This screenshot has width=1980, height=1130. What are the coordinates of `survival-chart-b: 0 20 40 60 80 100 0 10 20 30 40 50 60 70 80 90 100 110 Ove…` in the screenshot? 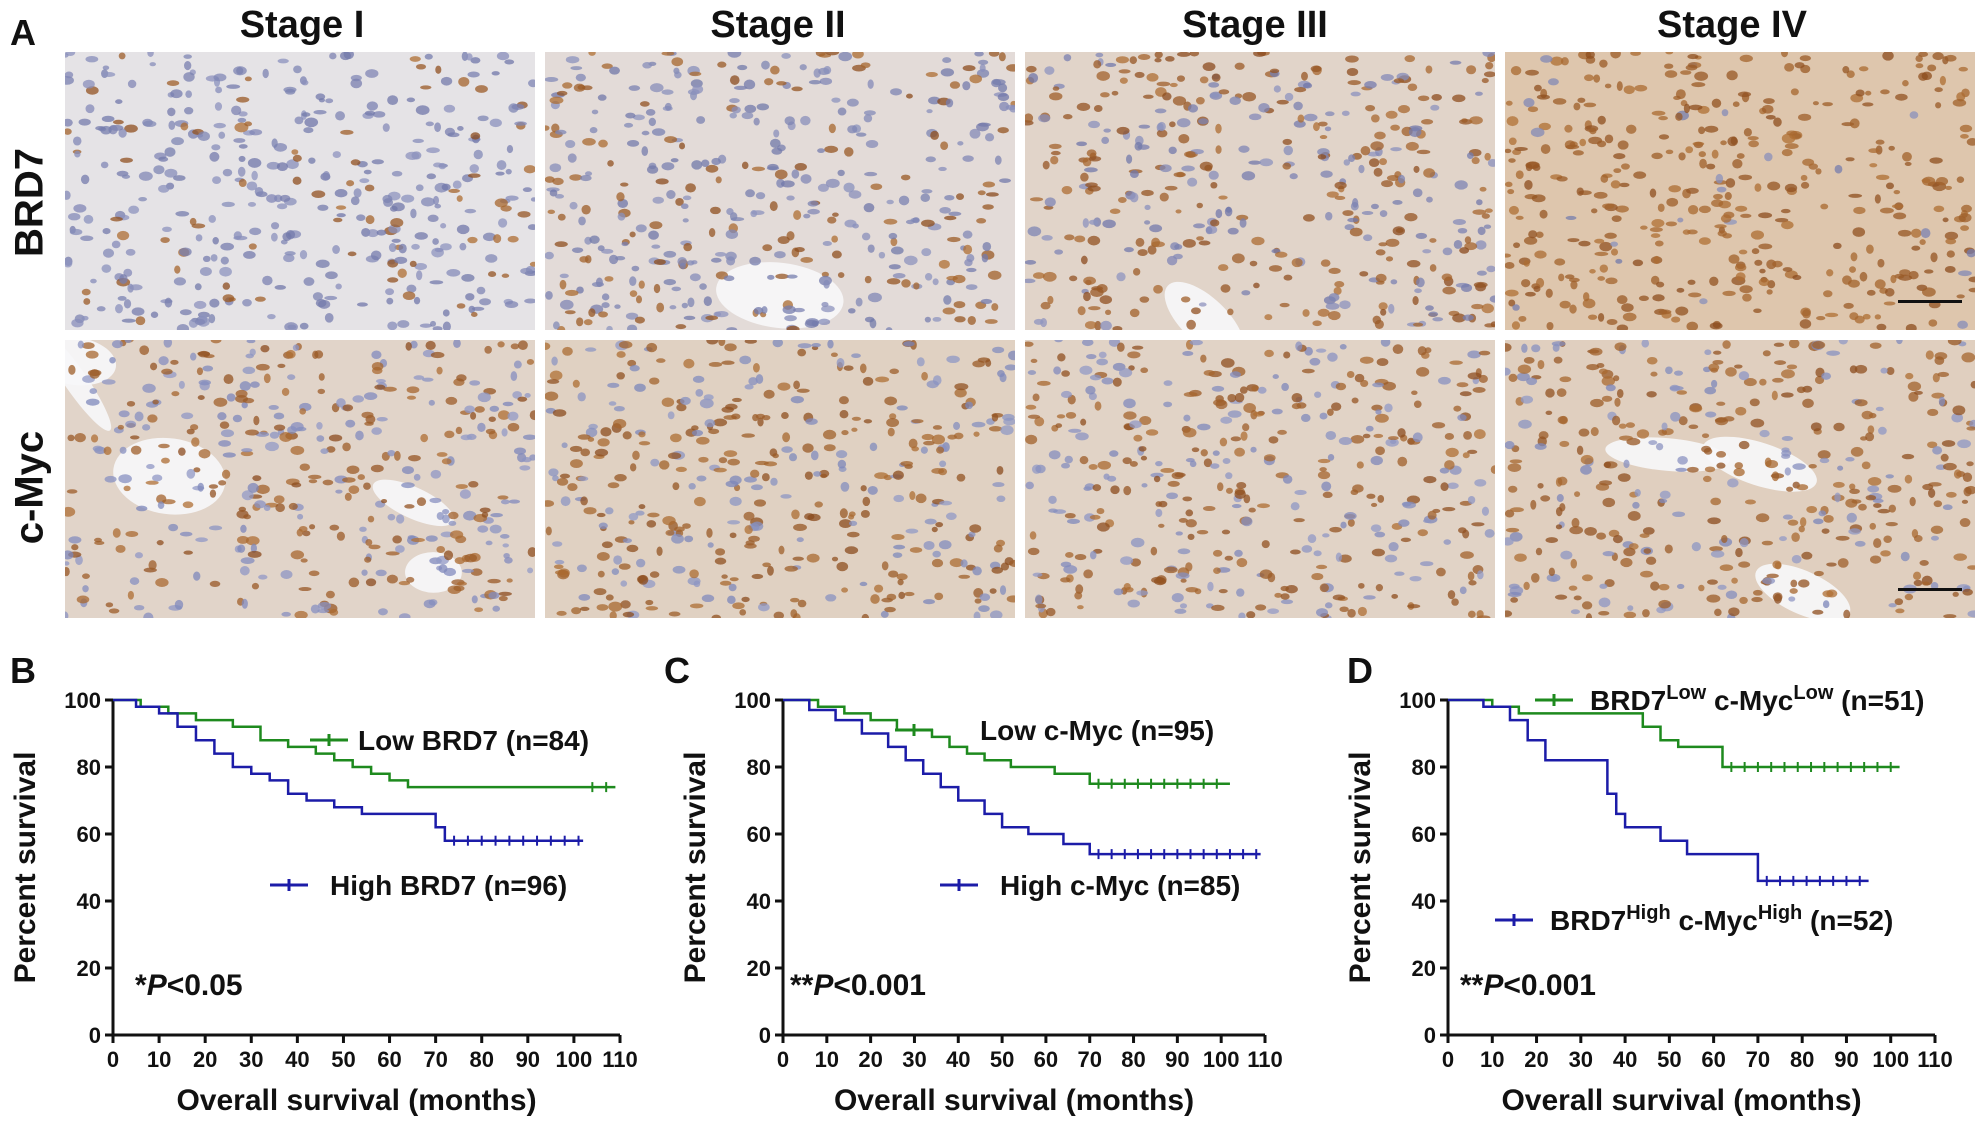 It's located at (325, 890).